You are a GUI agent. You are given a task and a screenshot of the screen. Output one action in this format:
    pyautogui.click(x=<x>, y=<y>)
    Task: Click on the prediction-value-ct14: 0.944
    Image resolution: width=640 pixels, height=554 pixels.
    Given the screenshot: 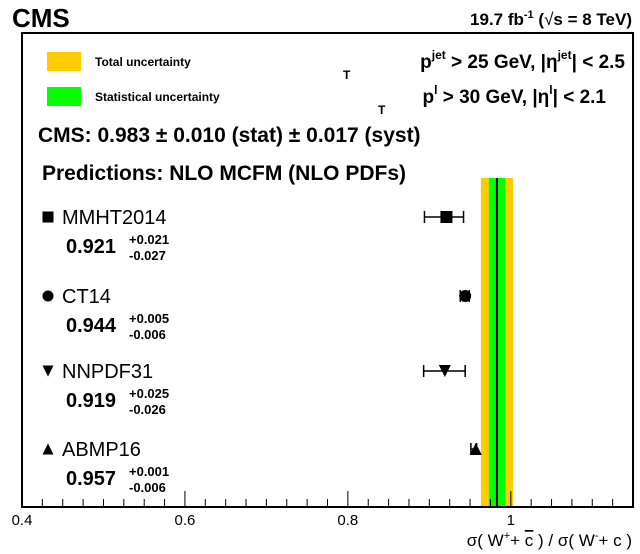 What is the action you would take?
    pyautogui.click(x=91, y=326)
    